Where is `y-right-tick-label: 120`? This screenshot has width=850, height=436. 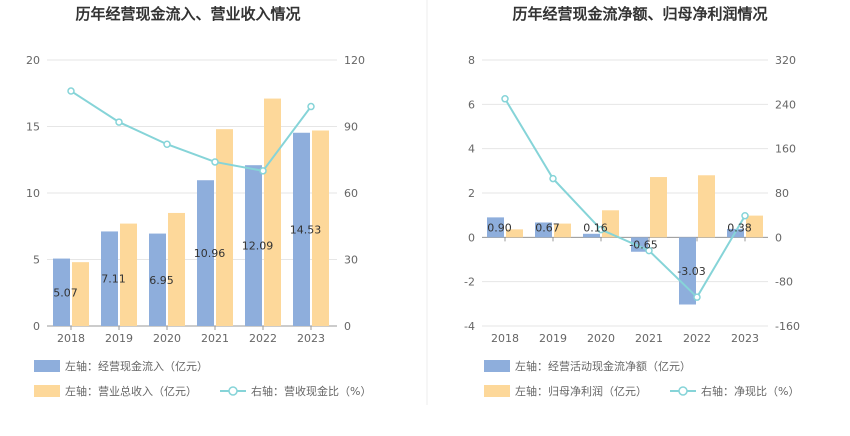
y-right-tick-label: 120 is located at coordinates (354, 60).